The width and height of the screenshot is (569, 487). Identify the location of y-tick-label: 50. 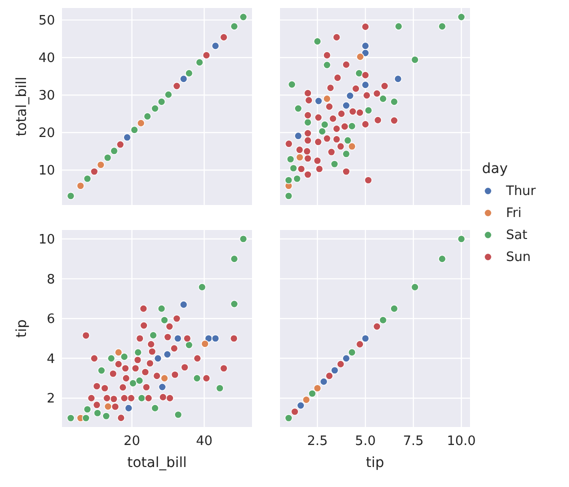
(46, 21).